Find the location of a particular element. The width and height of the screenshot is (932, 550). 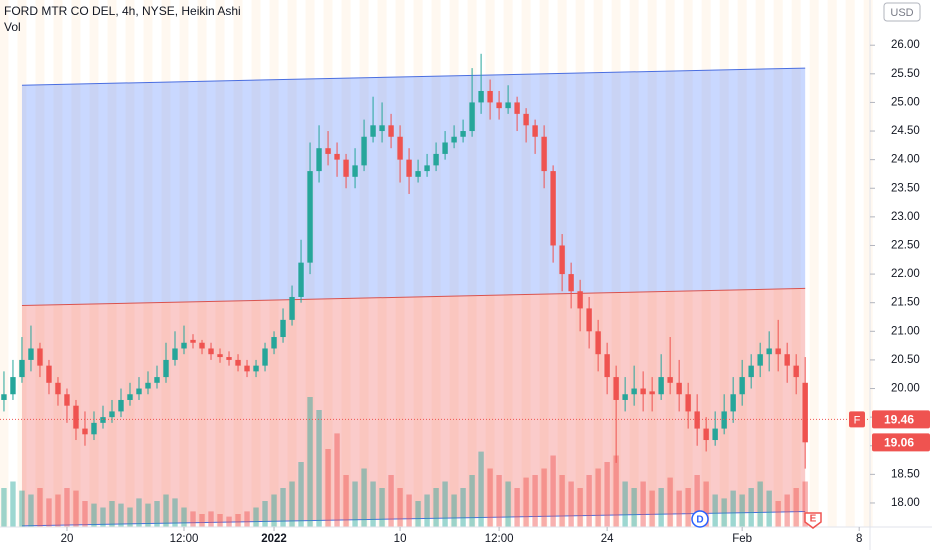

chart-title: FORD MTR CO DEL, 4h, NYSE, Heikin Ashi is located at coordinates (122, 11).